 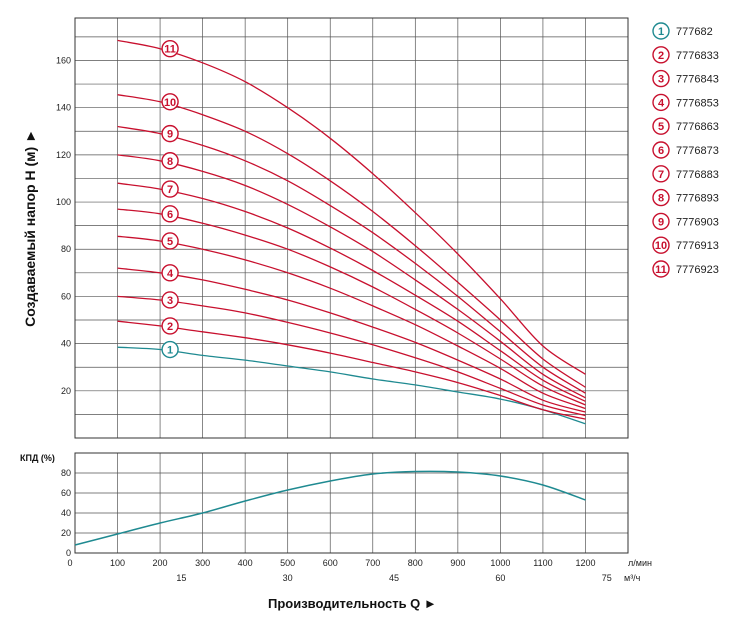 What do you see at coordinates (66, 473) in the screenshot?
I see `efficiency-y-tick: 80` at bounding box center [66, 473].